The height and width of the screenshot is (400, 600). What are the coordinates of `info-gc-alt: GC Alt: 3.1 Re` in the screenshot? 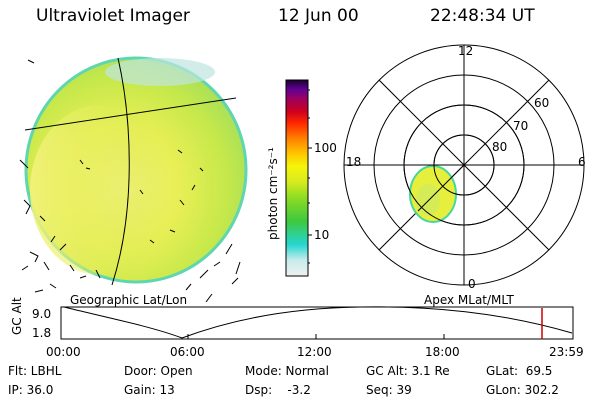 It's located at (408, 371).